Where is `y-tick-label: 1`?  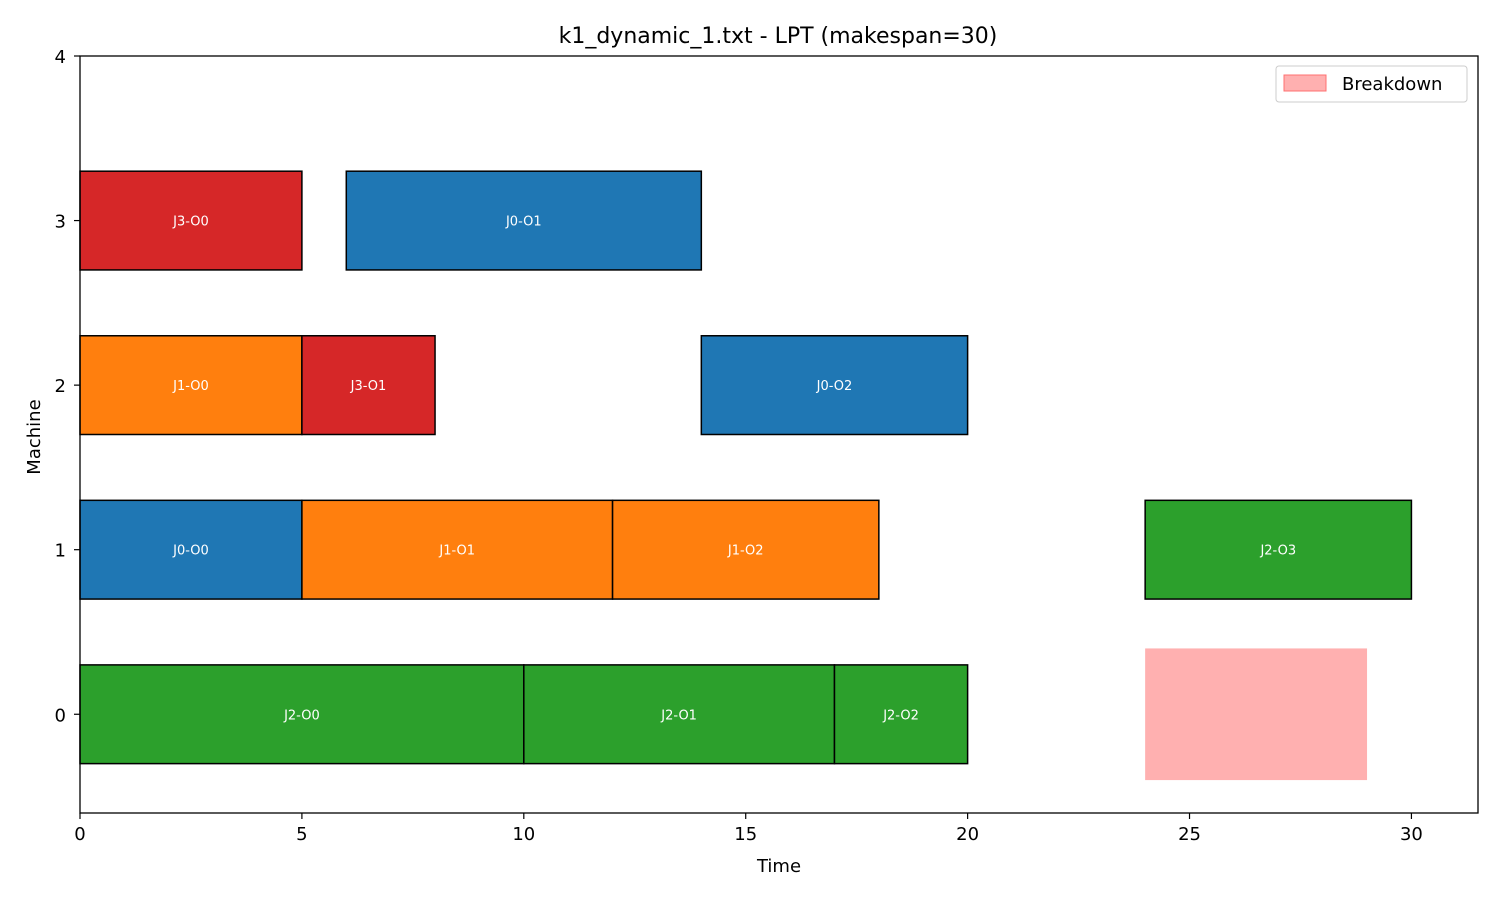 y-tick-label: 1 is located at coordinates (60, 551).